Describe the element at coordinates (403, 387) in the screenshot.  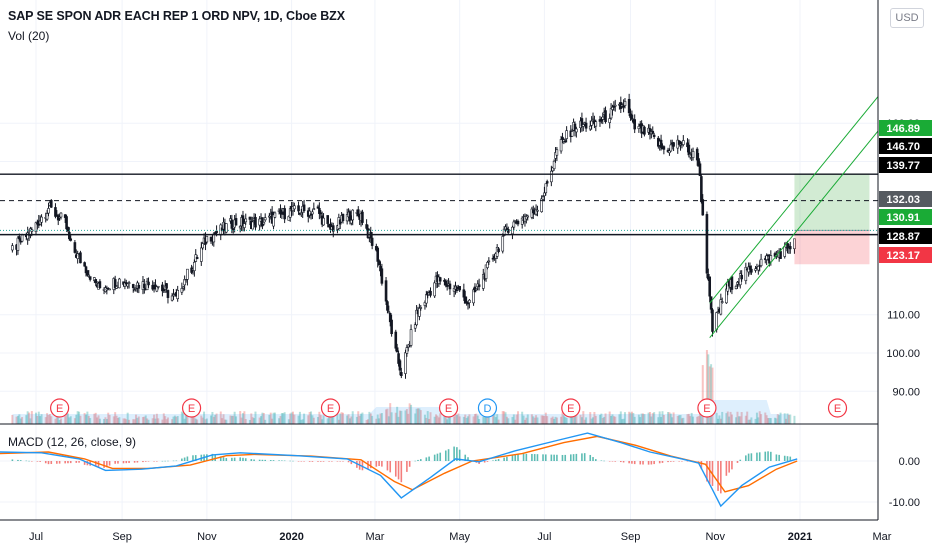
I see `volume-bars` at that location.